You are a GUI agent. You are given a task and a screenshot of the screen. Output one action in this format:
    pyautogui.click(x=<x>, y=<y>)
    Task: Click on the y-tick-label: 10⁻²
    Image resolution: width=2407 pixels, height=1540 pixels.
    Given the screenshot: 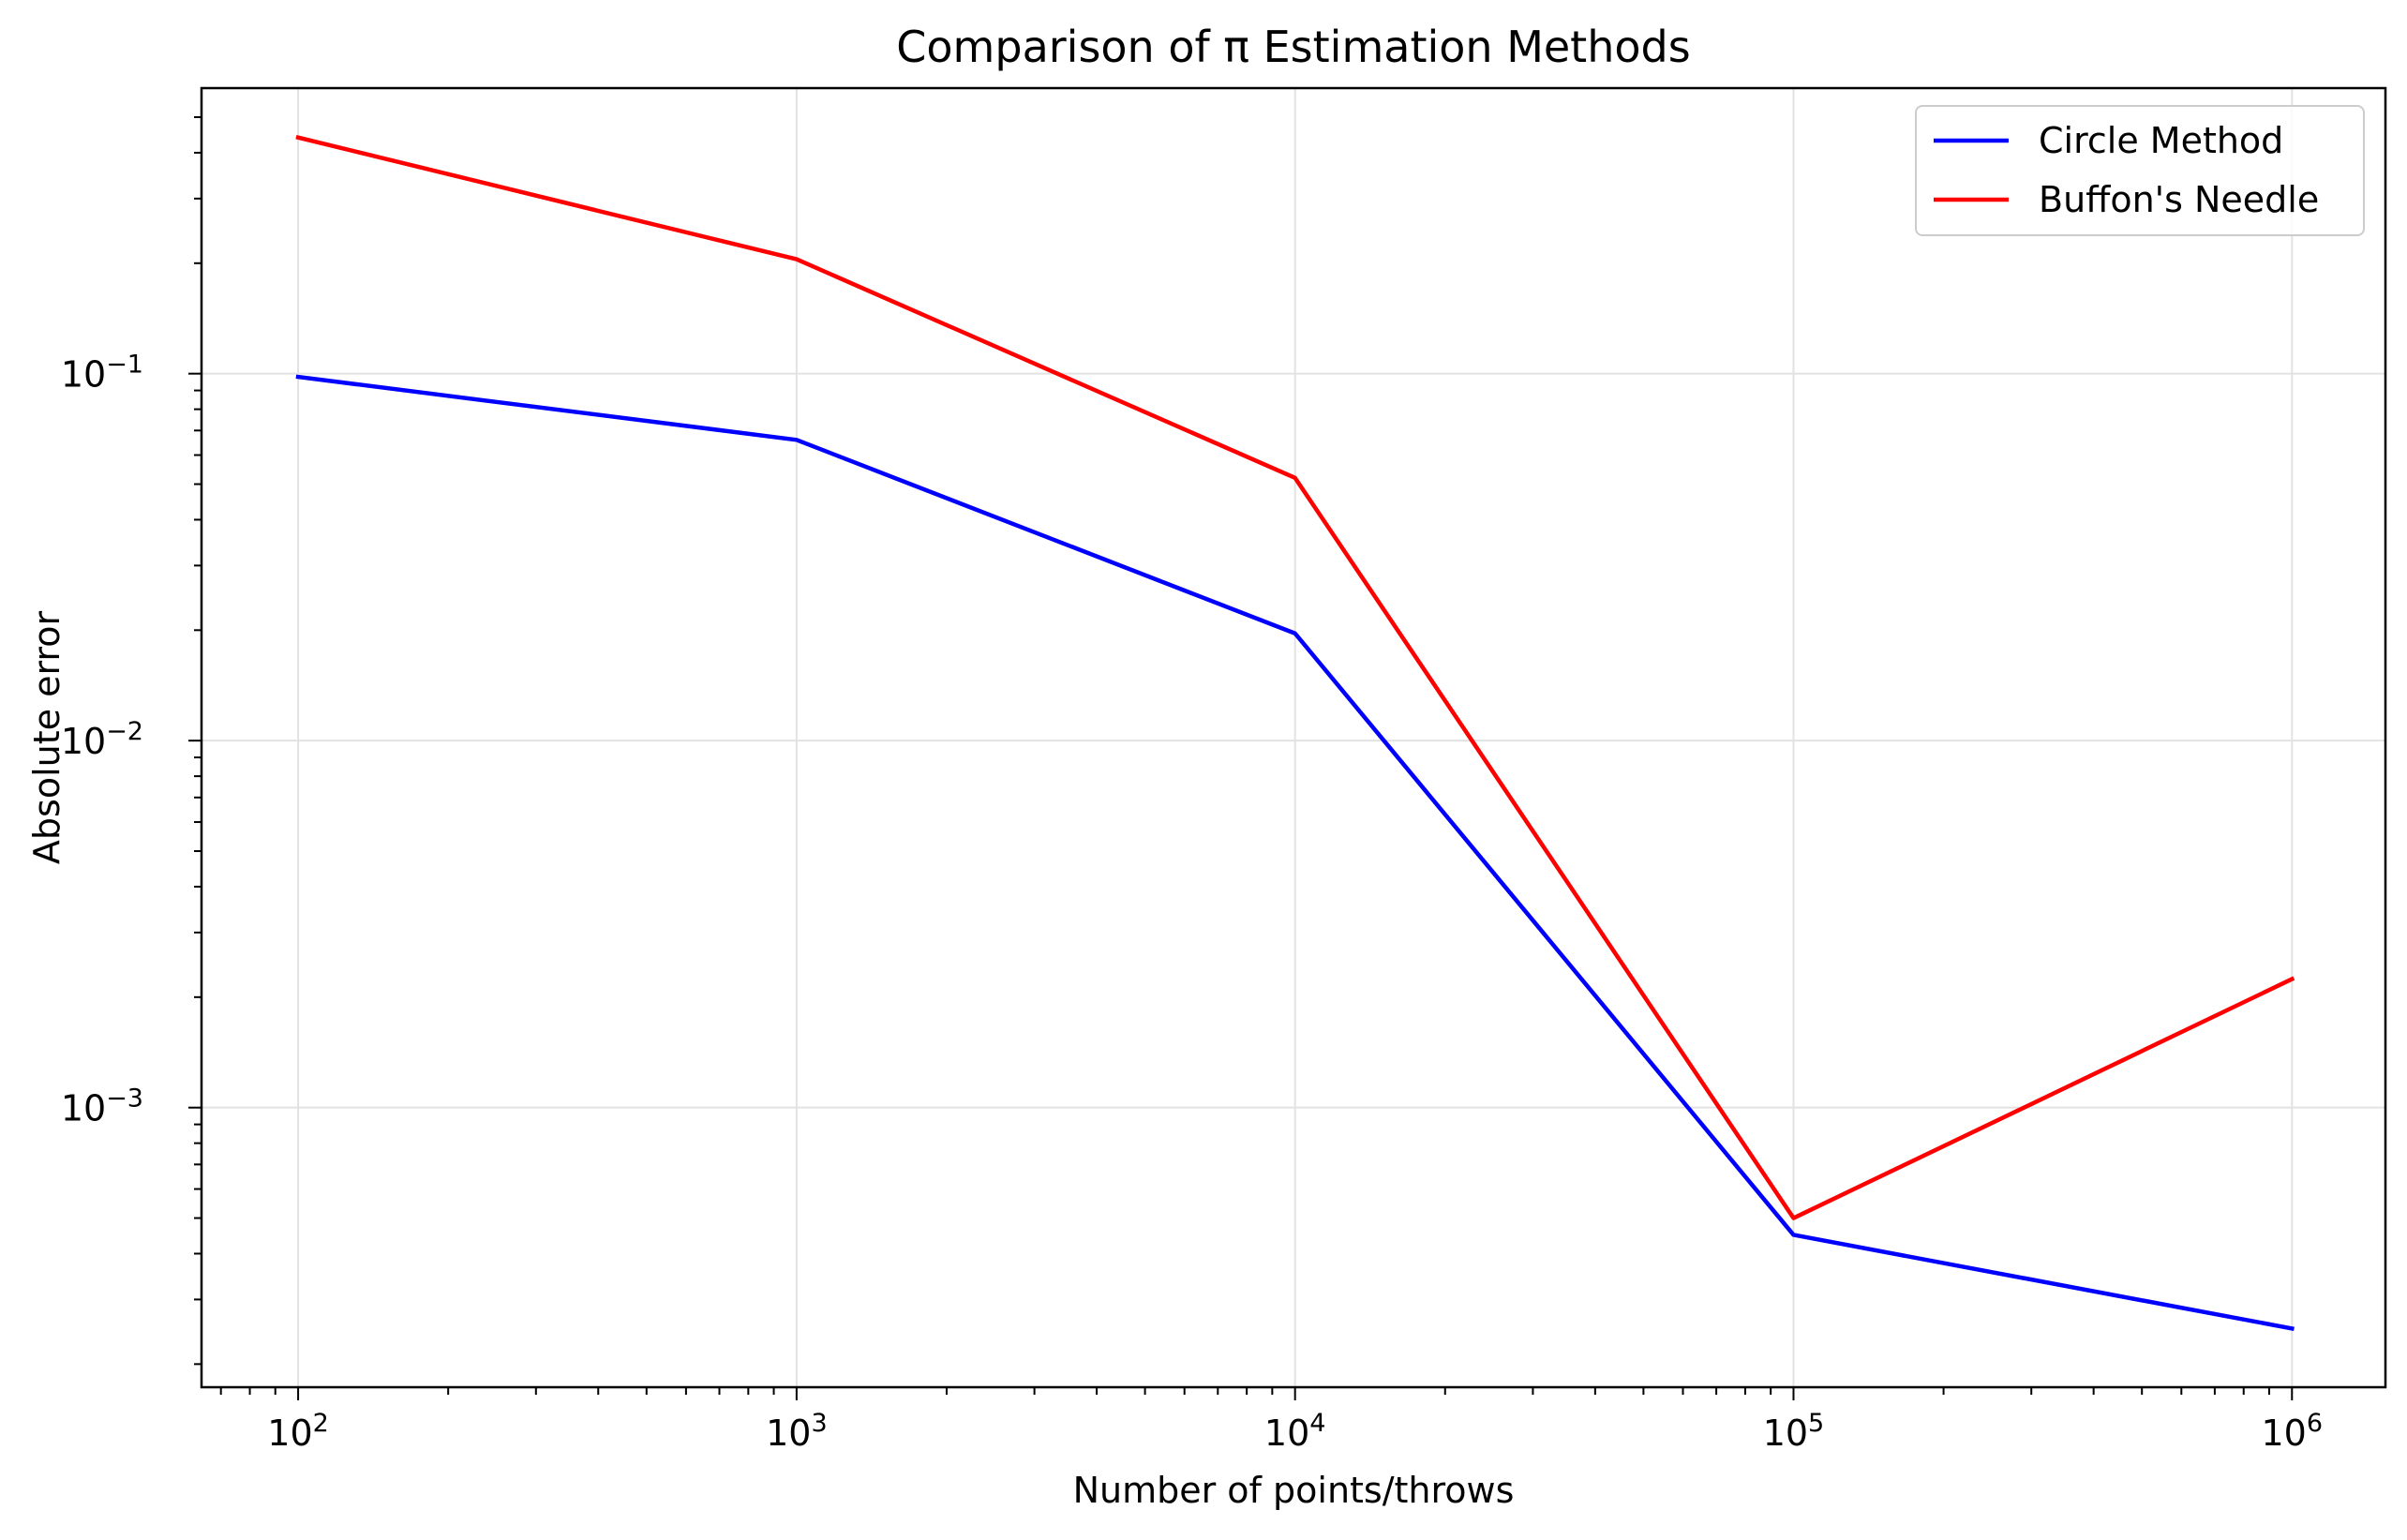 What is the action you would take?
    pyautogui.click(x=102, y=739)
    